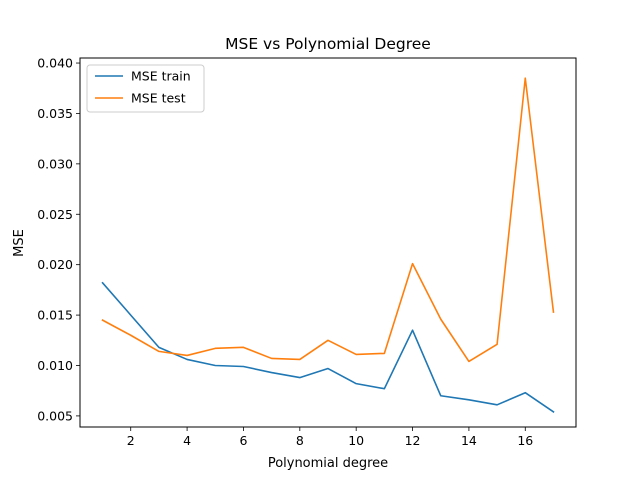  I want to click on y-tick-label: 0.020, so click(55, 264).